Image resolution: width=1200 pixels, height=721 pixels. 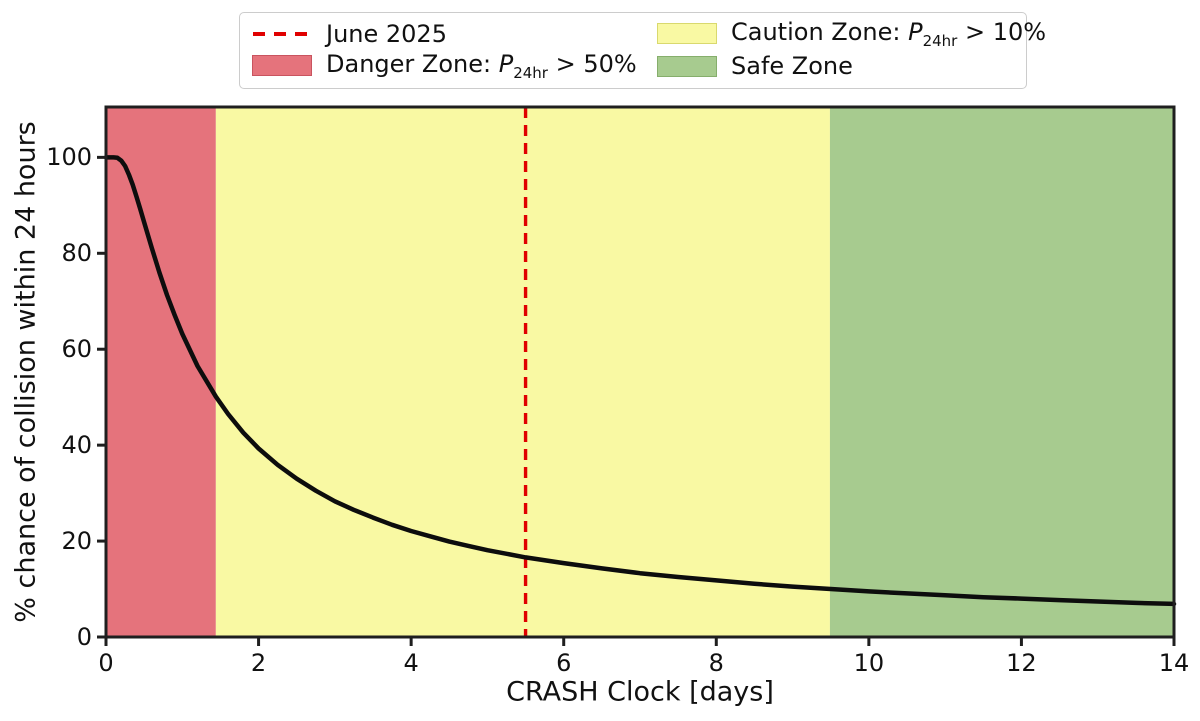 What do you see at coordinates (282, 34) in the screenshot?
I see `dashed-line-swatch` at bounding box center [282, 34].